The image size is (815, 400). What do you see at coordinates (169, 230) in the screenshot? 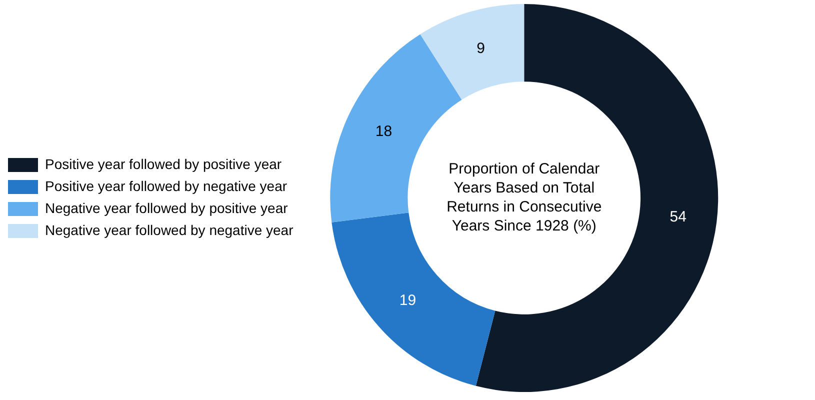
I see `legend-label: Negative year followed by negative year` at bounding box center [169, 230].